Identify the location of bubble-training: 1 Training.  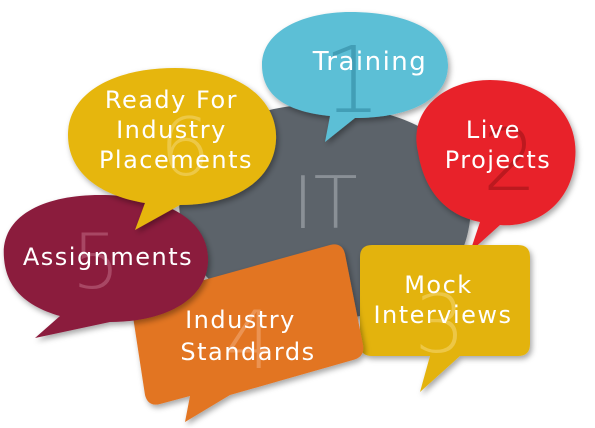
(355, 77).